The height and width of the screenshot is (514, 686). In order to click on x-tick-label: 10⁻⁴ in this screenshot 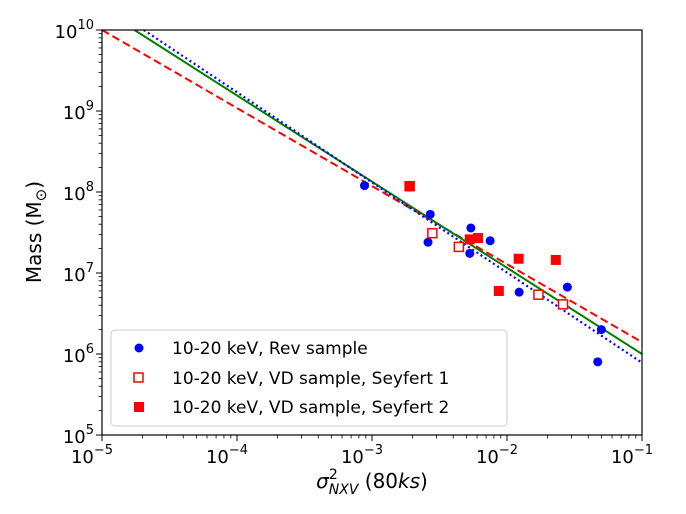, I will do `click(227, 455)`.